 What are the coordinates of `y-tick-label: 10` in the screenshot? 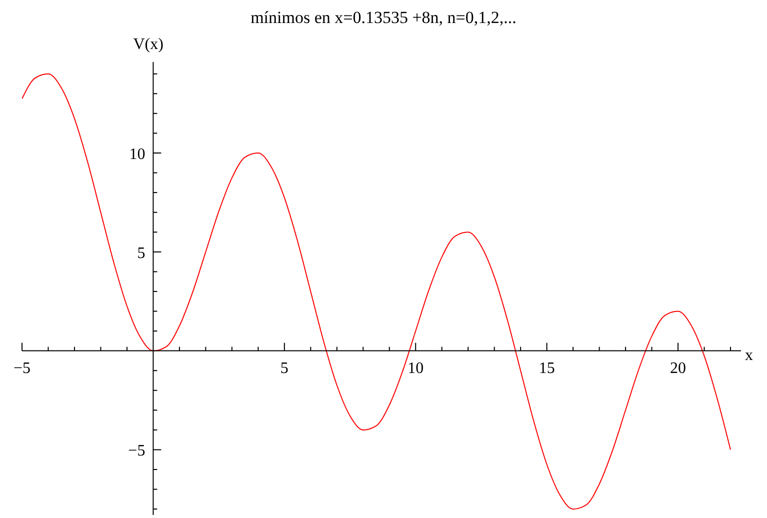 It's located at (137, 154).